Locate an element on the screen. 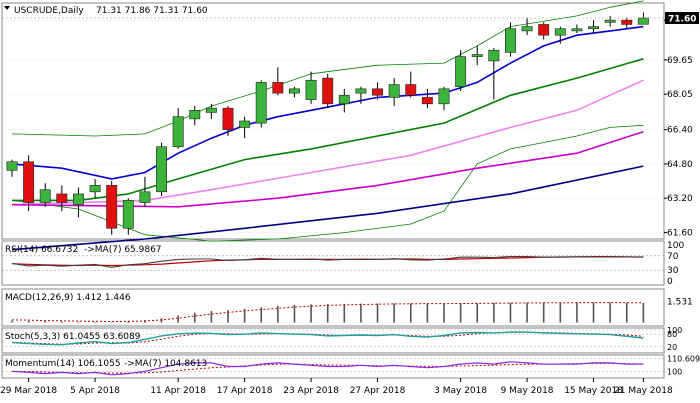 Image resolution: width=700 pixels, height=403 pixels. x-tick-label: 21 May 2018 is located at coordinates (643, 391).